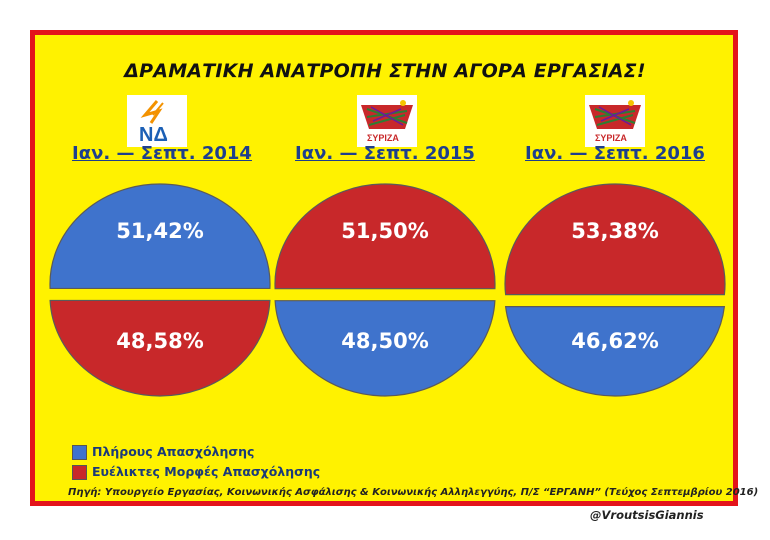 This screenshot has height=540, width=770. Describe the element at coordinates (614, 231) in the screenshot. I see `pie-2-label-top: 53,38%` at that location.